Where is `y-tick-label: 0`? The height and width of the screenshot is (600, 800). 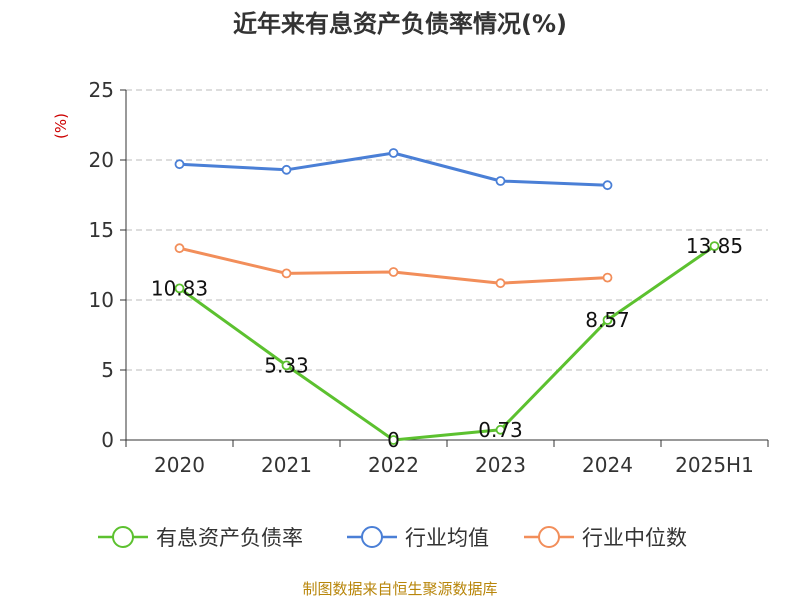 y-tick-label: 0 is located at coordinates (107, 440).